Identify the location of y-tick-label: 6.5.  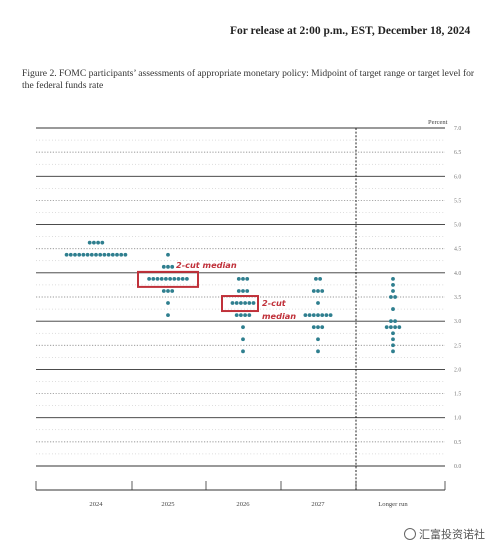
(457, 153).